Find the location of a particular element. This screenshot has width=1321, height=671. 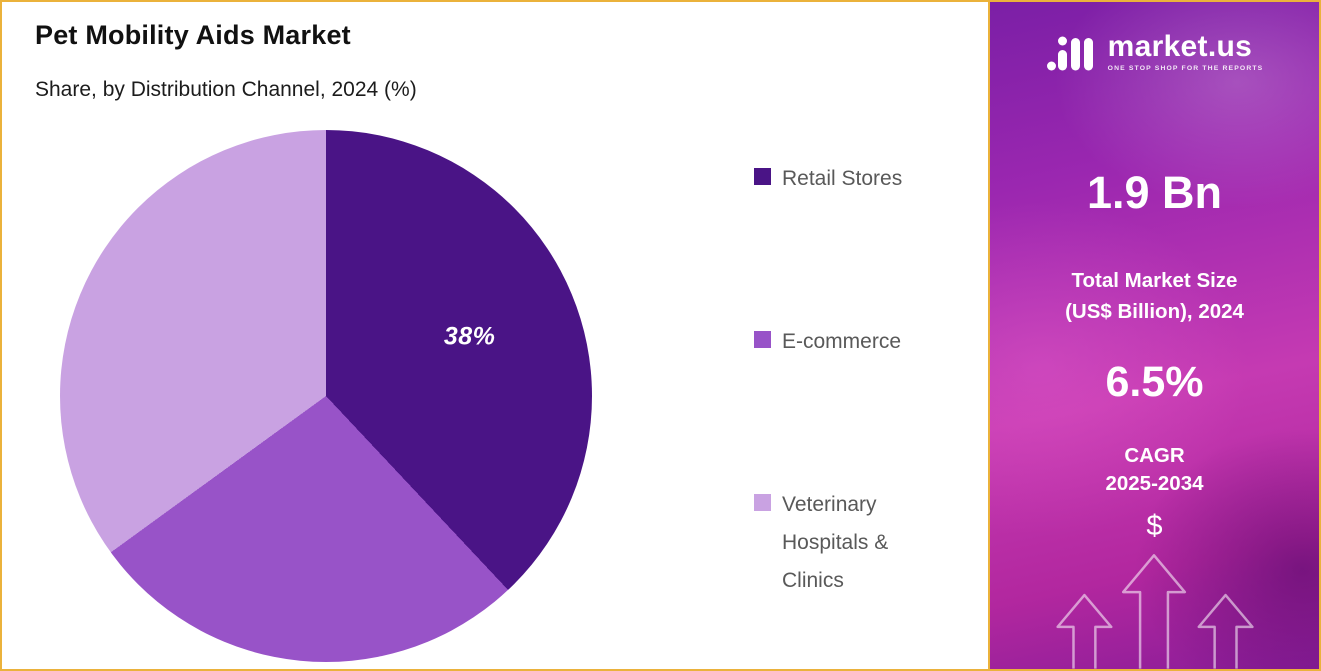

legend-item-veterinary: Veterinary Hospitals & Clinics is located at coordinates (847, 543).